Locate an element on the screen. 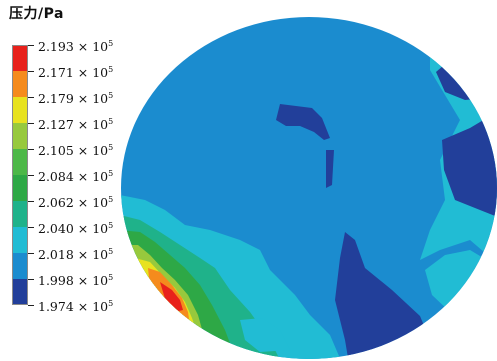 Image resolution: width=497 pixels, height=361 pixels. legend-label: 2.179 × 105 is located at coordinates (75, 97).